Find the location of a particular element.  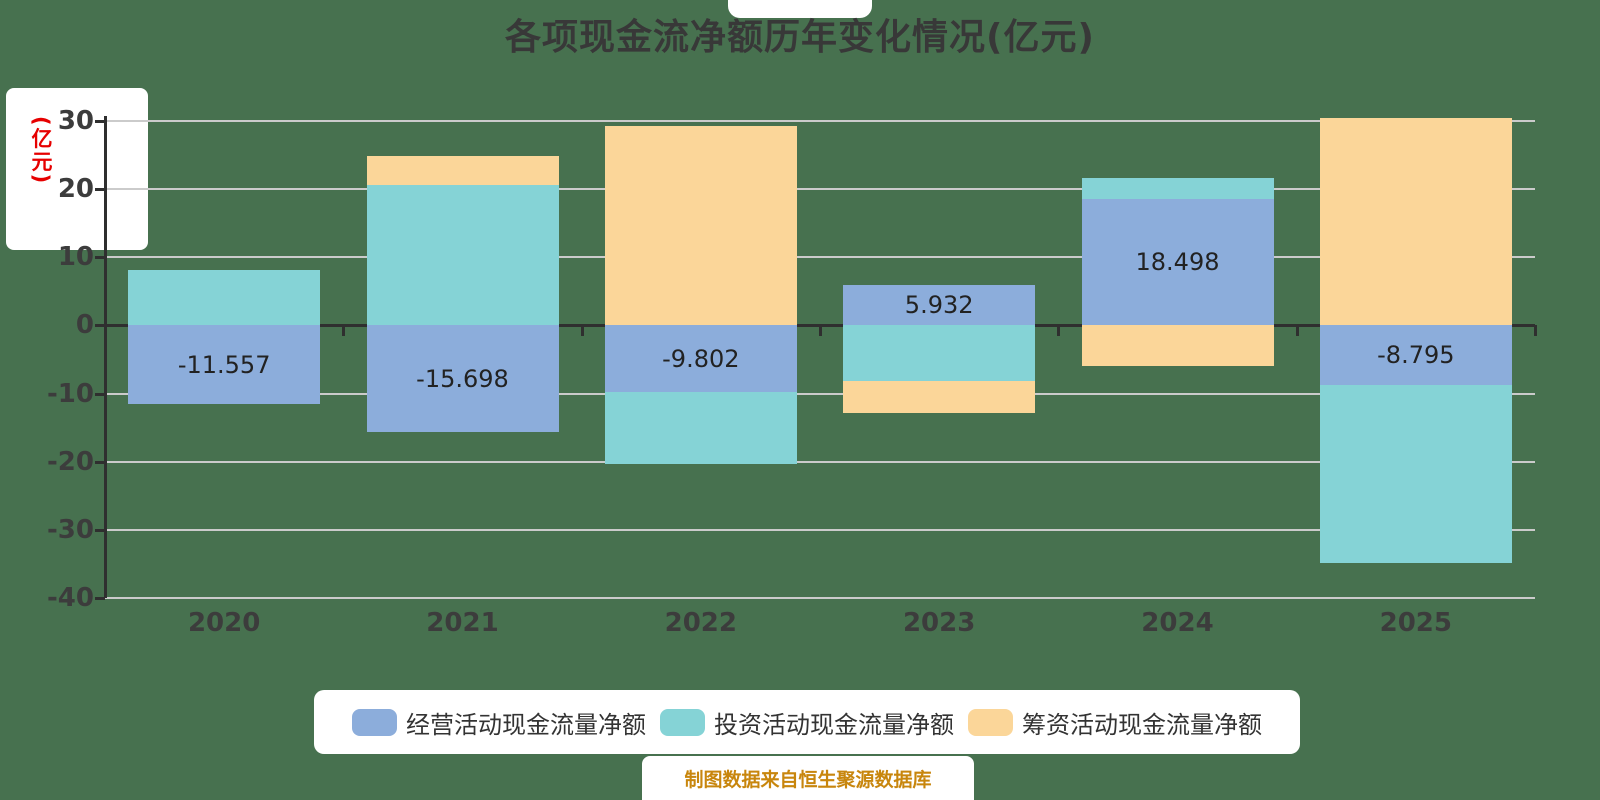

y-axis-tick-label: 0 is located at coordinates (84, 325).